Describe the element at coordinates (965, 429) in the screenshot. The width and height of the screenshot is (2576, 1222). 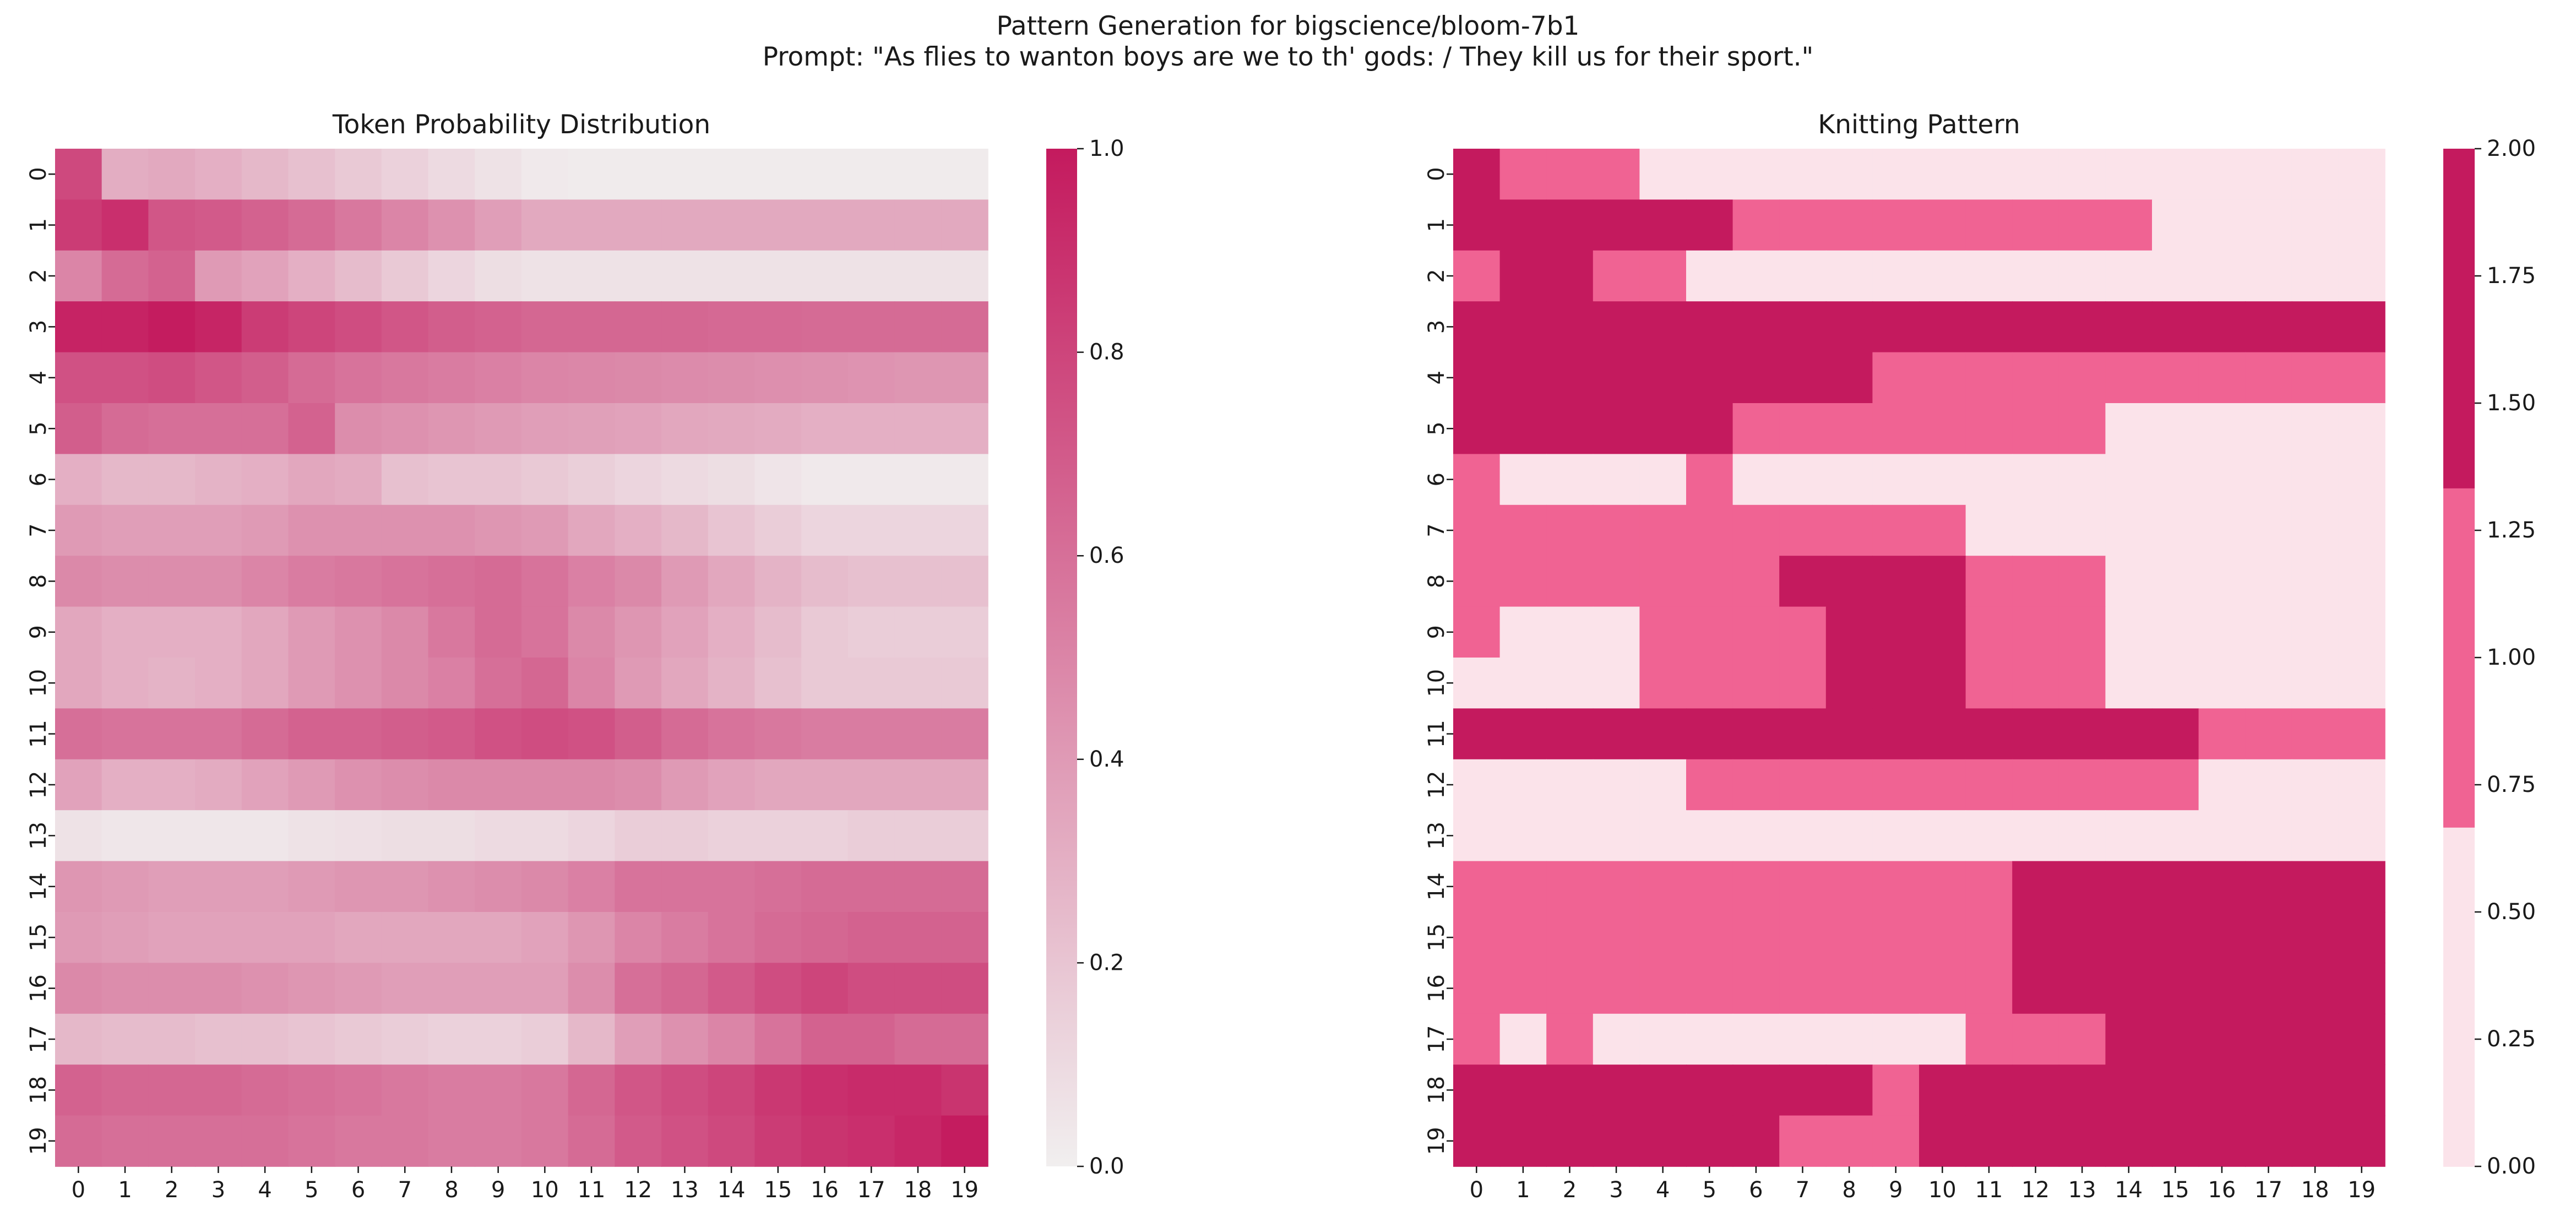
I see `prob-cell-r5-c19` at that location.